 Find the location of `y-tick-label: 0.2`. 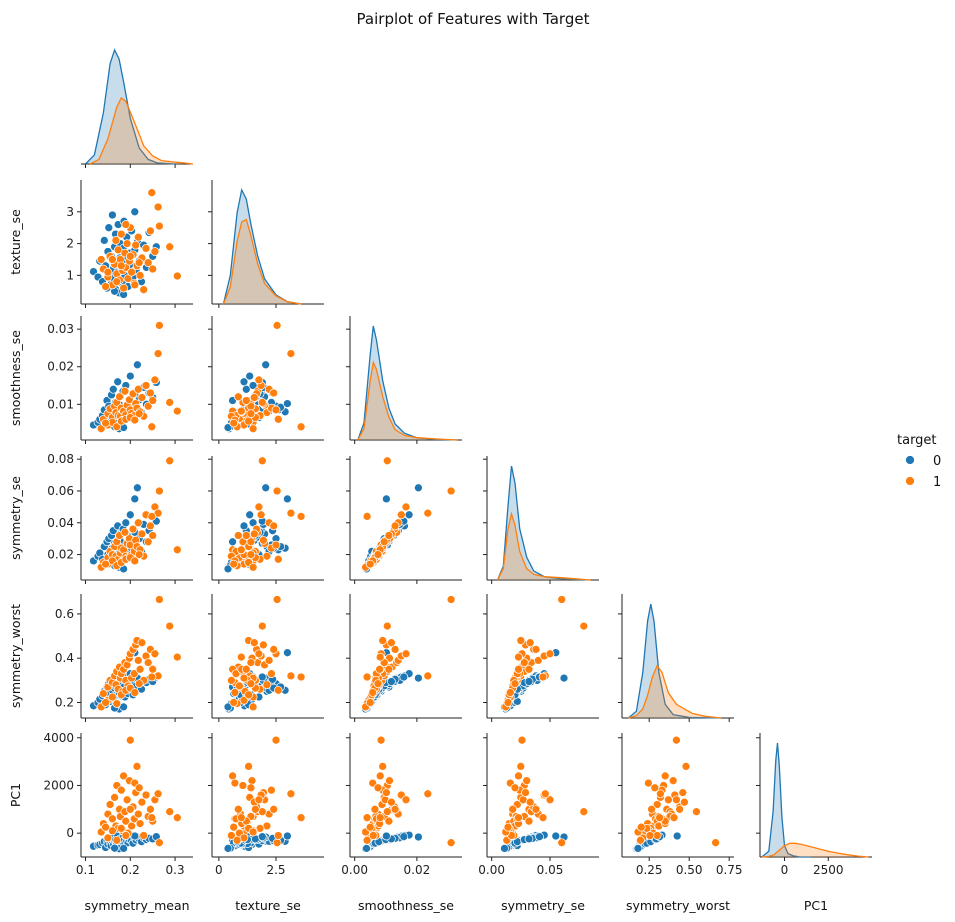

y-tick-label: 0.2 is located at coordinates (64, 703).